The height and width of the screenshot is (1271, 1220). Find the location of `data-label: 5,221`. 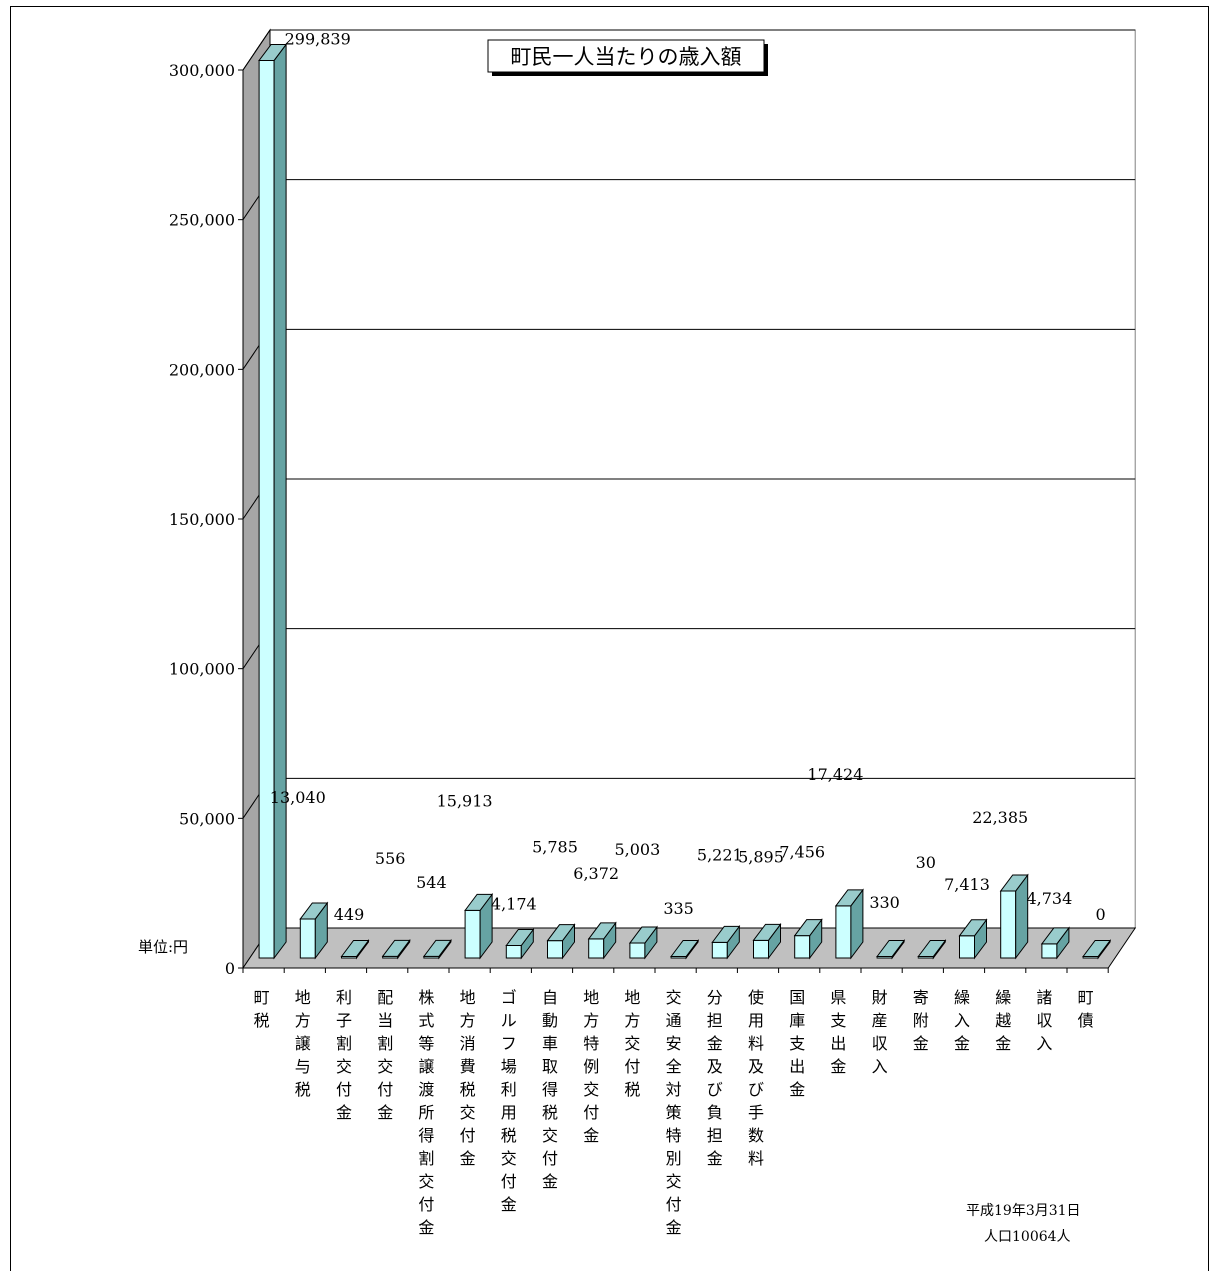

data-label: 5,221 is located at coordinates (720, 854).